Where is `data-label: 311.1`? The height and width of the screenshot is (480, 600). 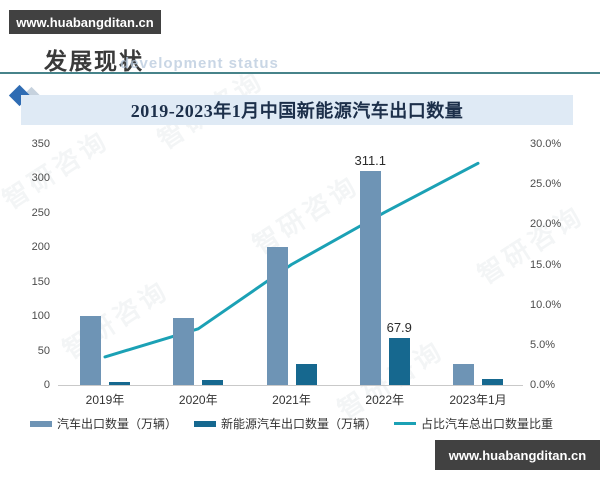
data-label: 311.1 is located at coordinates (370, 160).